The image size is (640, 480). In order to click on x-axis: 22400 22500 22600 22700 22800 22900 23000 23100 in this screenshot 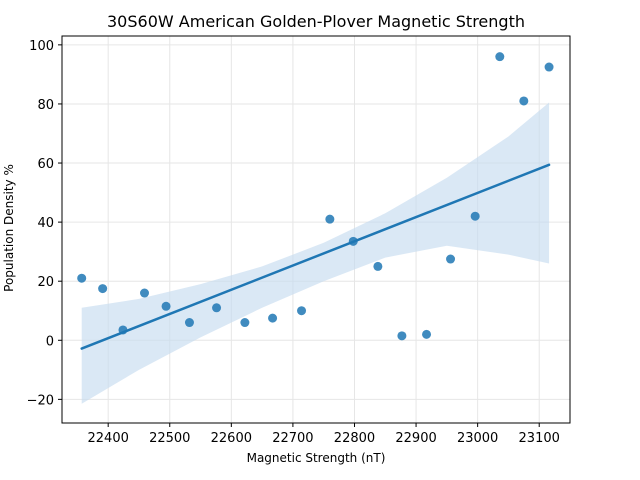, I will do `click(324, 434)`.